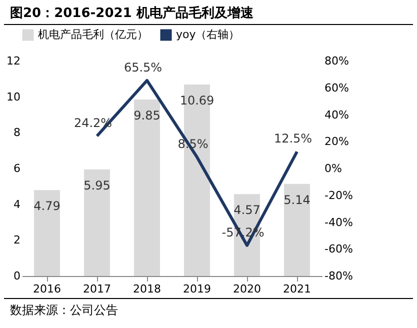 This screenshot has height=328, width=417. What do you see at coordinates (13, 97) in the screenshot?
I see `y-tick-label: 10` at bounding box center [13, 97].